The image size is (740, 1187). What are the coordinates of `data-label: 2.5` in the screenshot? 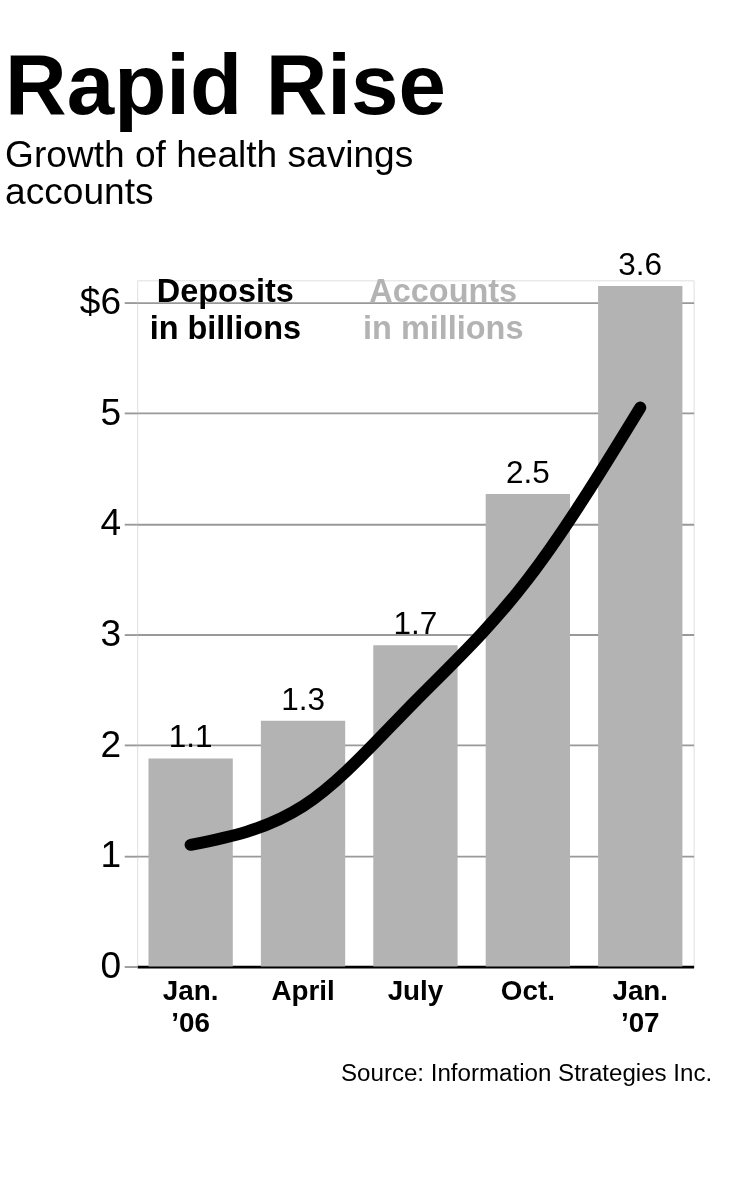 It's located at (527, 471).